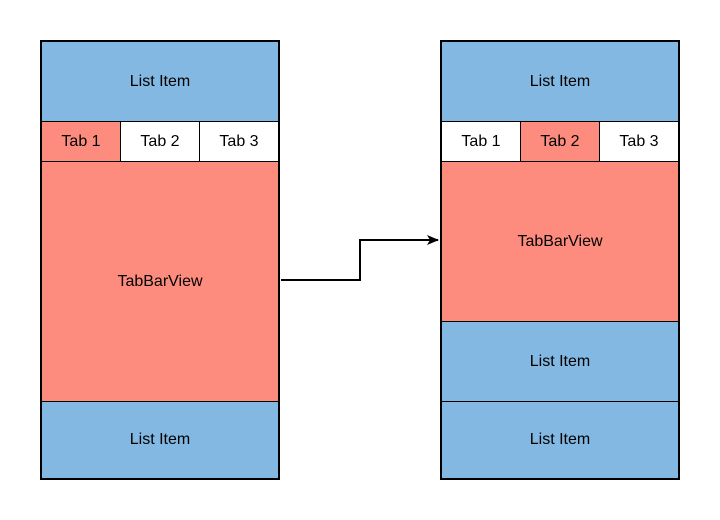 The height and width of the screenshot is (520, 720). I want to click on right-tab-bar: Tab 1 Tab 2 Tab 3, so click(560, 142).